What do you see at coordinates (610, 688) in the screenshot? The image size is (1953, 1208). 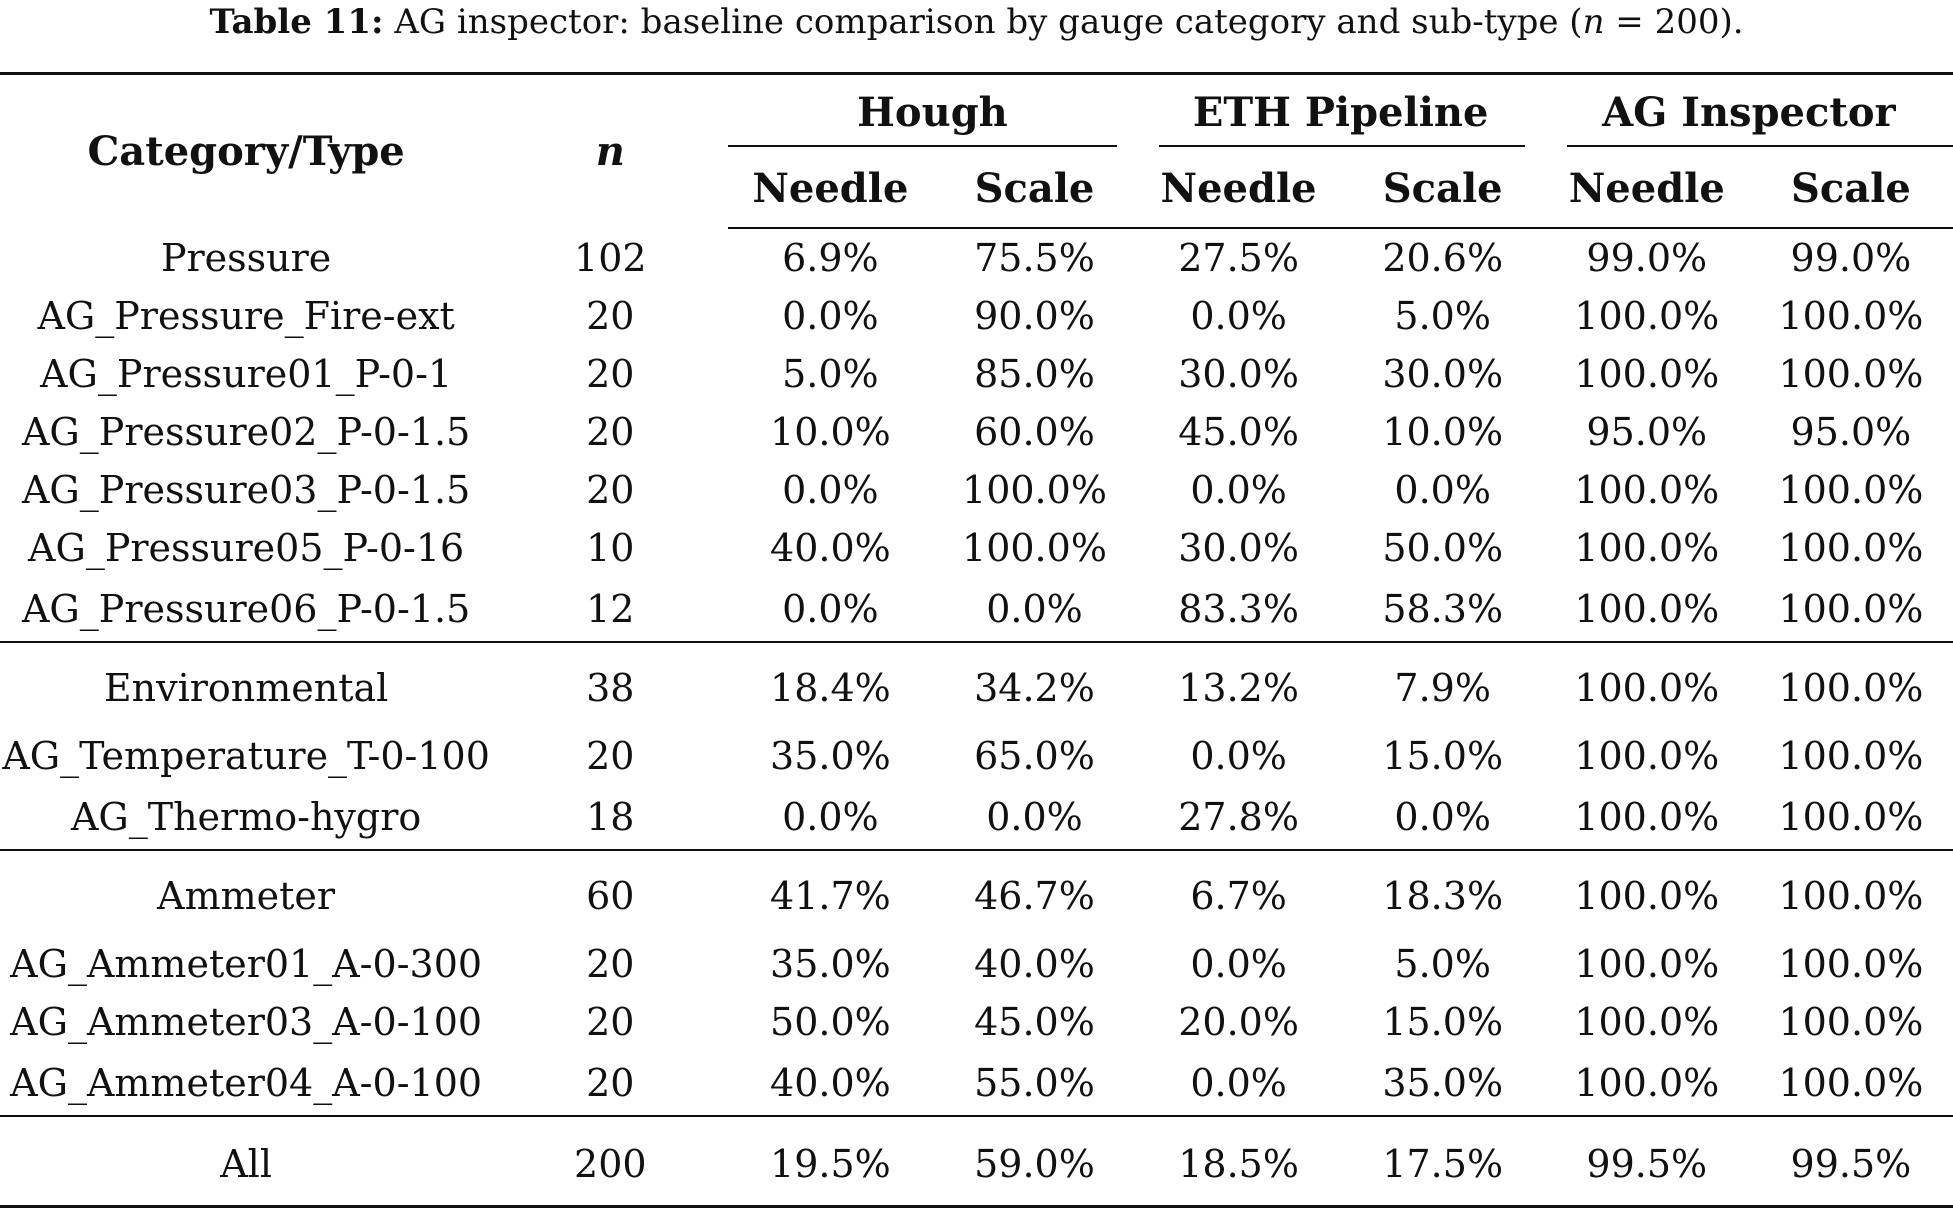 I see `cell-n: 38` at bounding box center [610, 688].